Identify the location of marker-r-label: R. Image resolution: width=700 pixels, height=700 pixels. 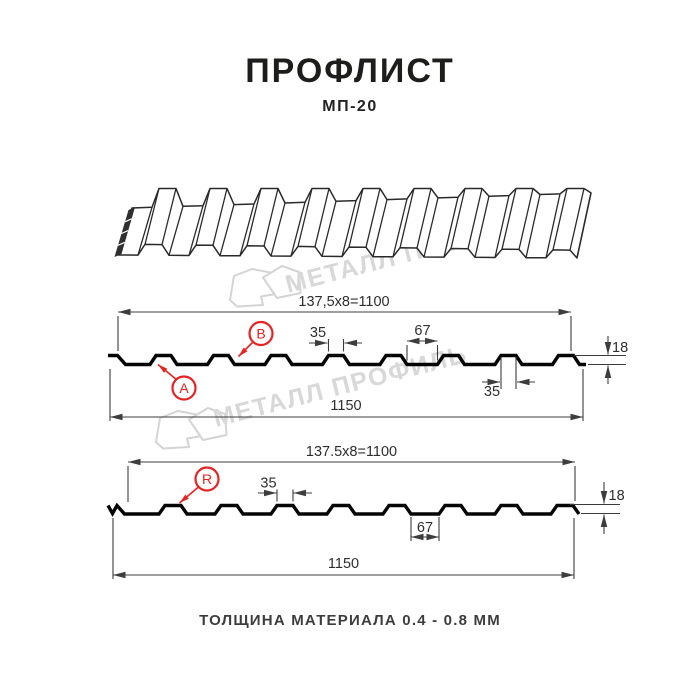
(207, 479).